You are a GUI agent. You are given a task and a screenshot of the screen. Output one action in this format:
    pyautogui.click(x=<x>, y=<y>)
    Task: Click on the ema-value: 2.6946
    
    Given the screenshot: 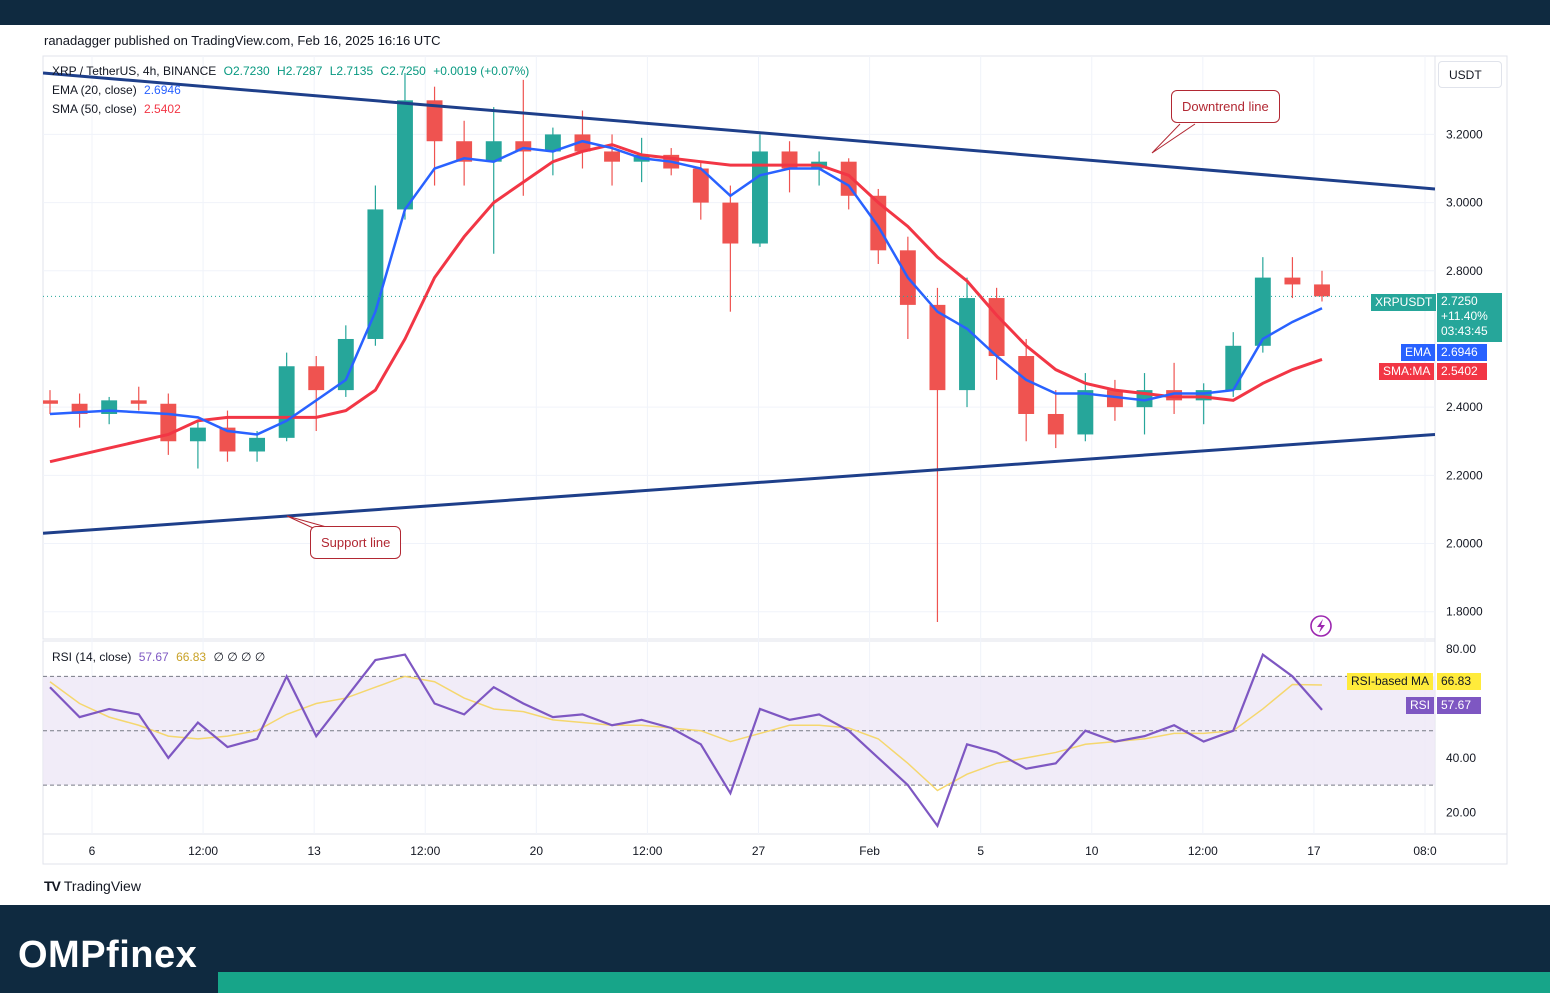 What is the action you would take?
    pyautogui.click(x=162, y=90)
    